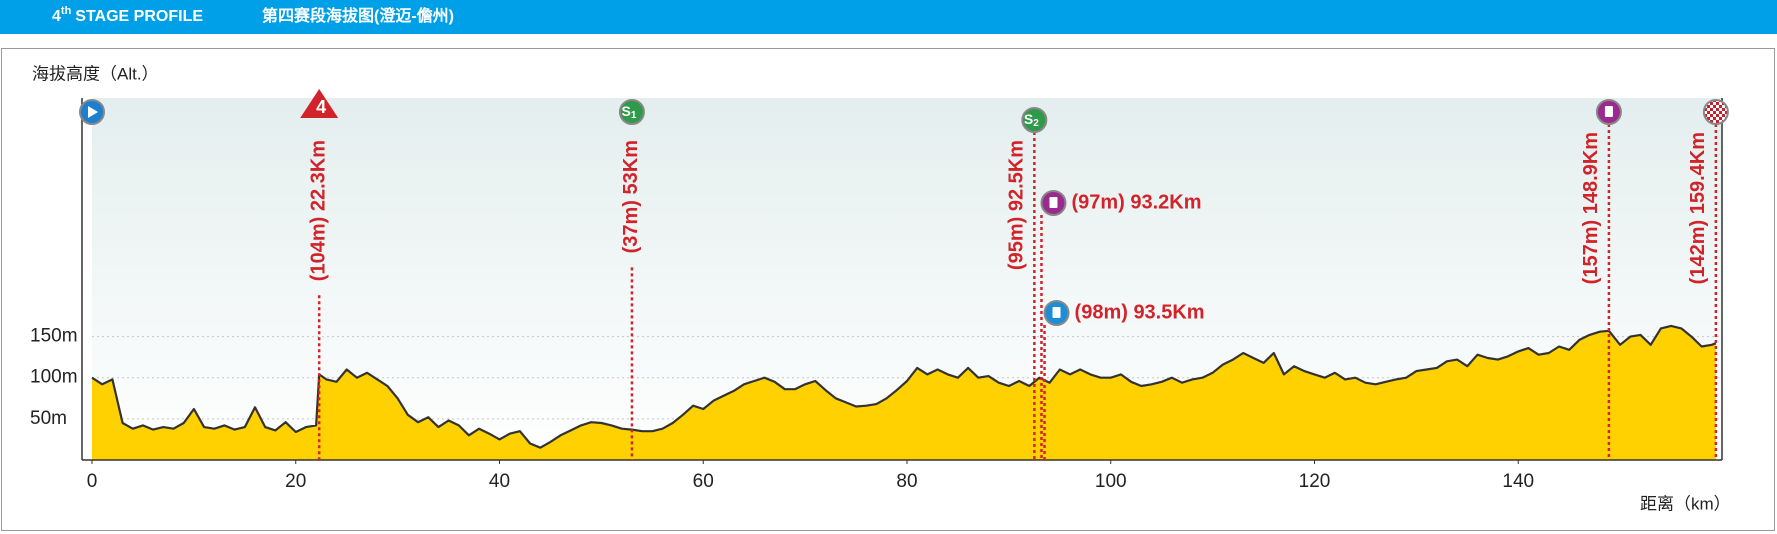 Image resolution: width=1777 pixels, height=534 pixels. I want to click on marker-finish, so click(1715, 112).